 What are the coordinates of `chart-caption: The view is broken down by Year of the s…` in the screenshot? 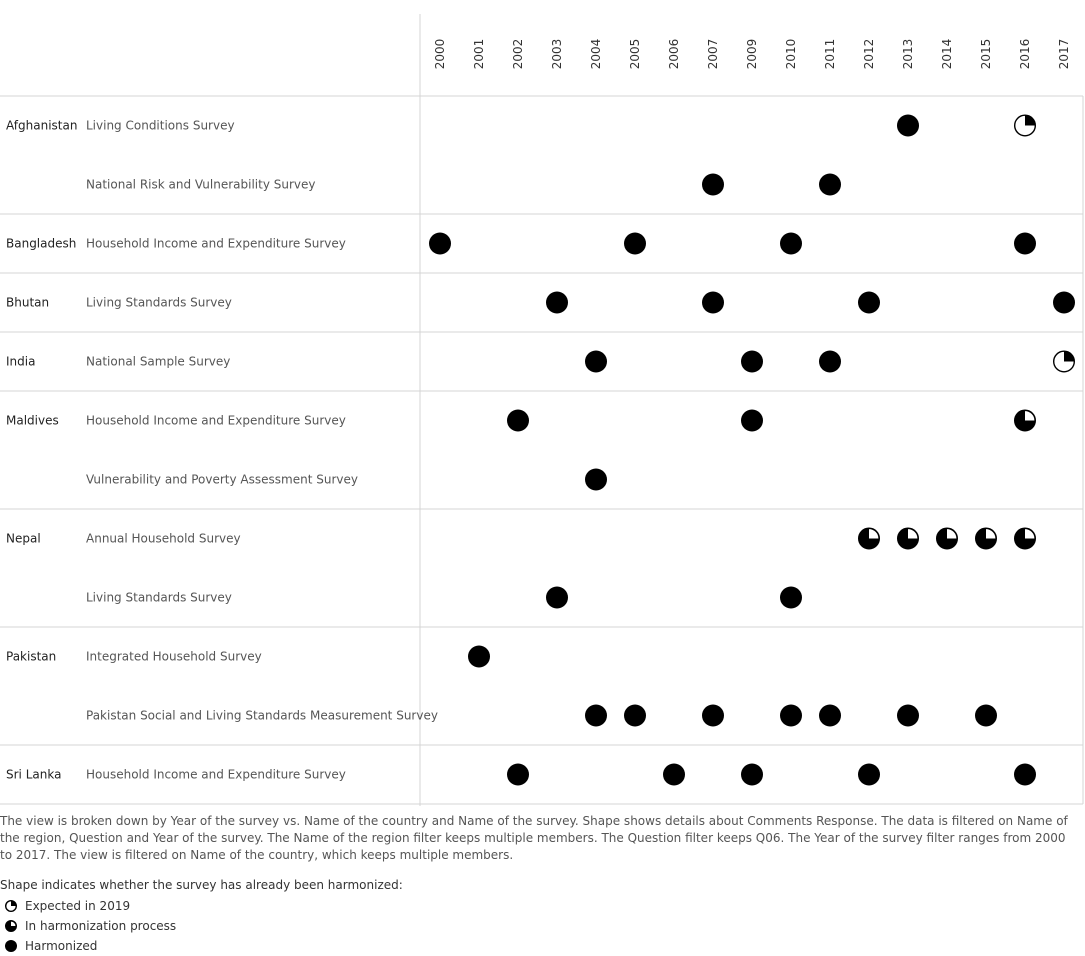 It's located at (534, 838).